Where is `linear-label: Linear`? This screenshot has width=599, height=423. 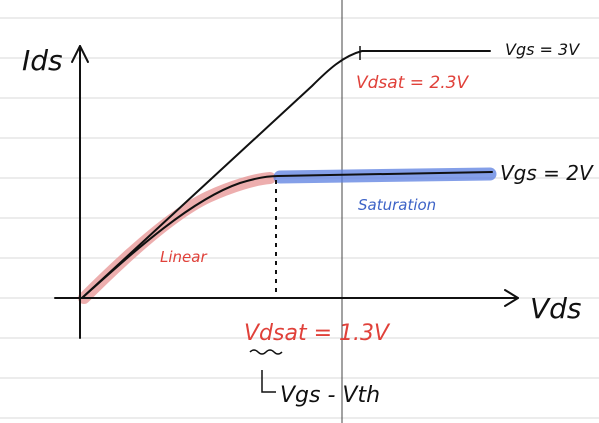 linear-label: Linear is located at coordinates (183, 257).